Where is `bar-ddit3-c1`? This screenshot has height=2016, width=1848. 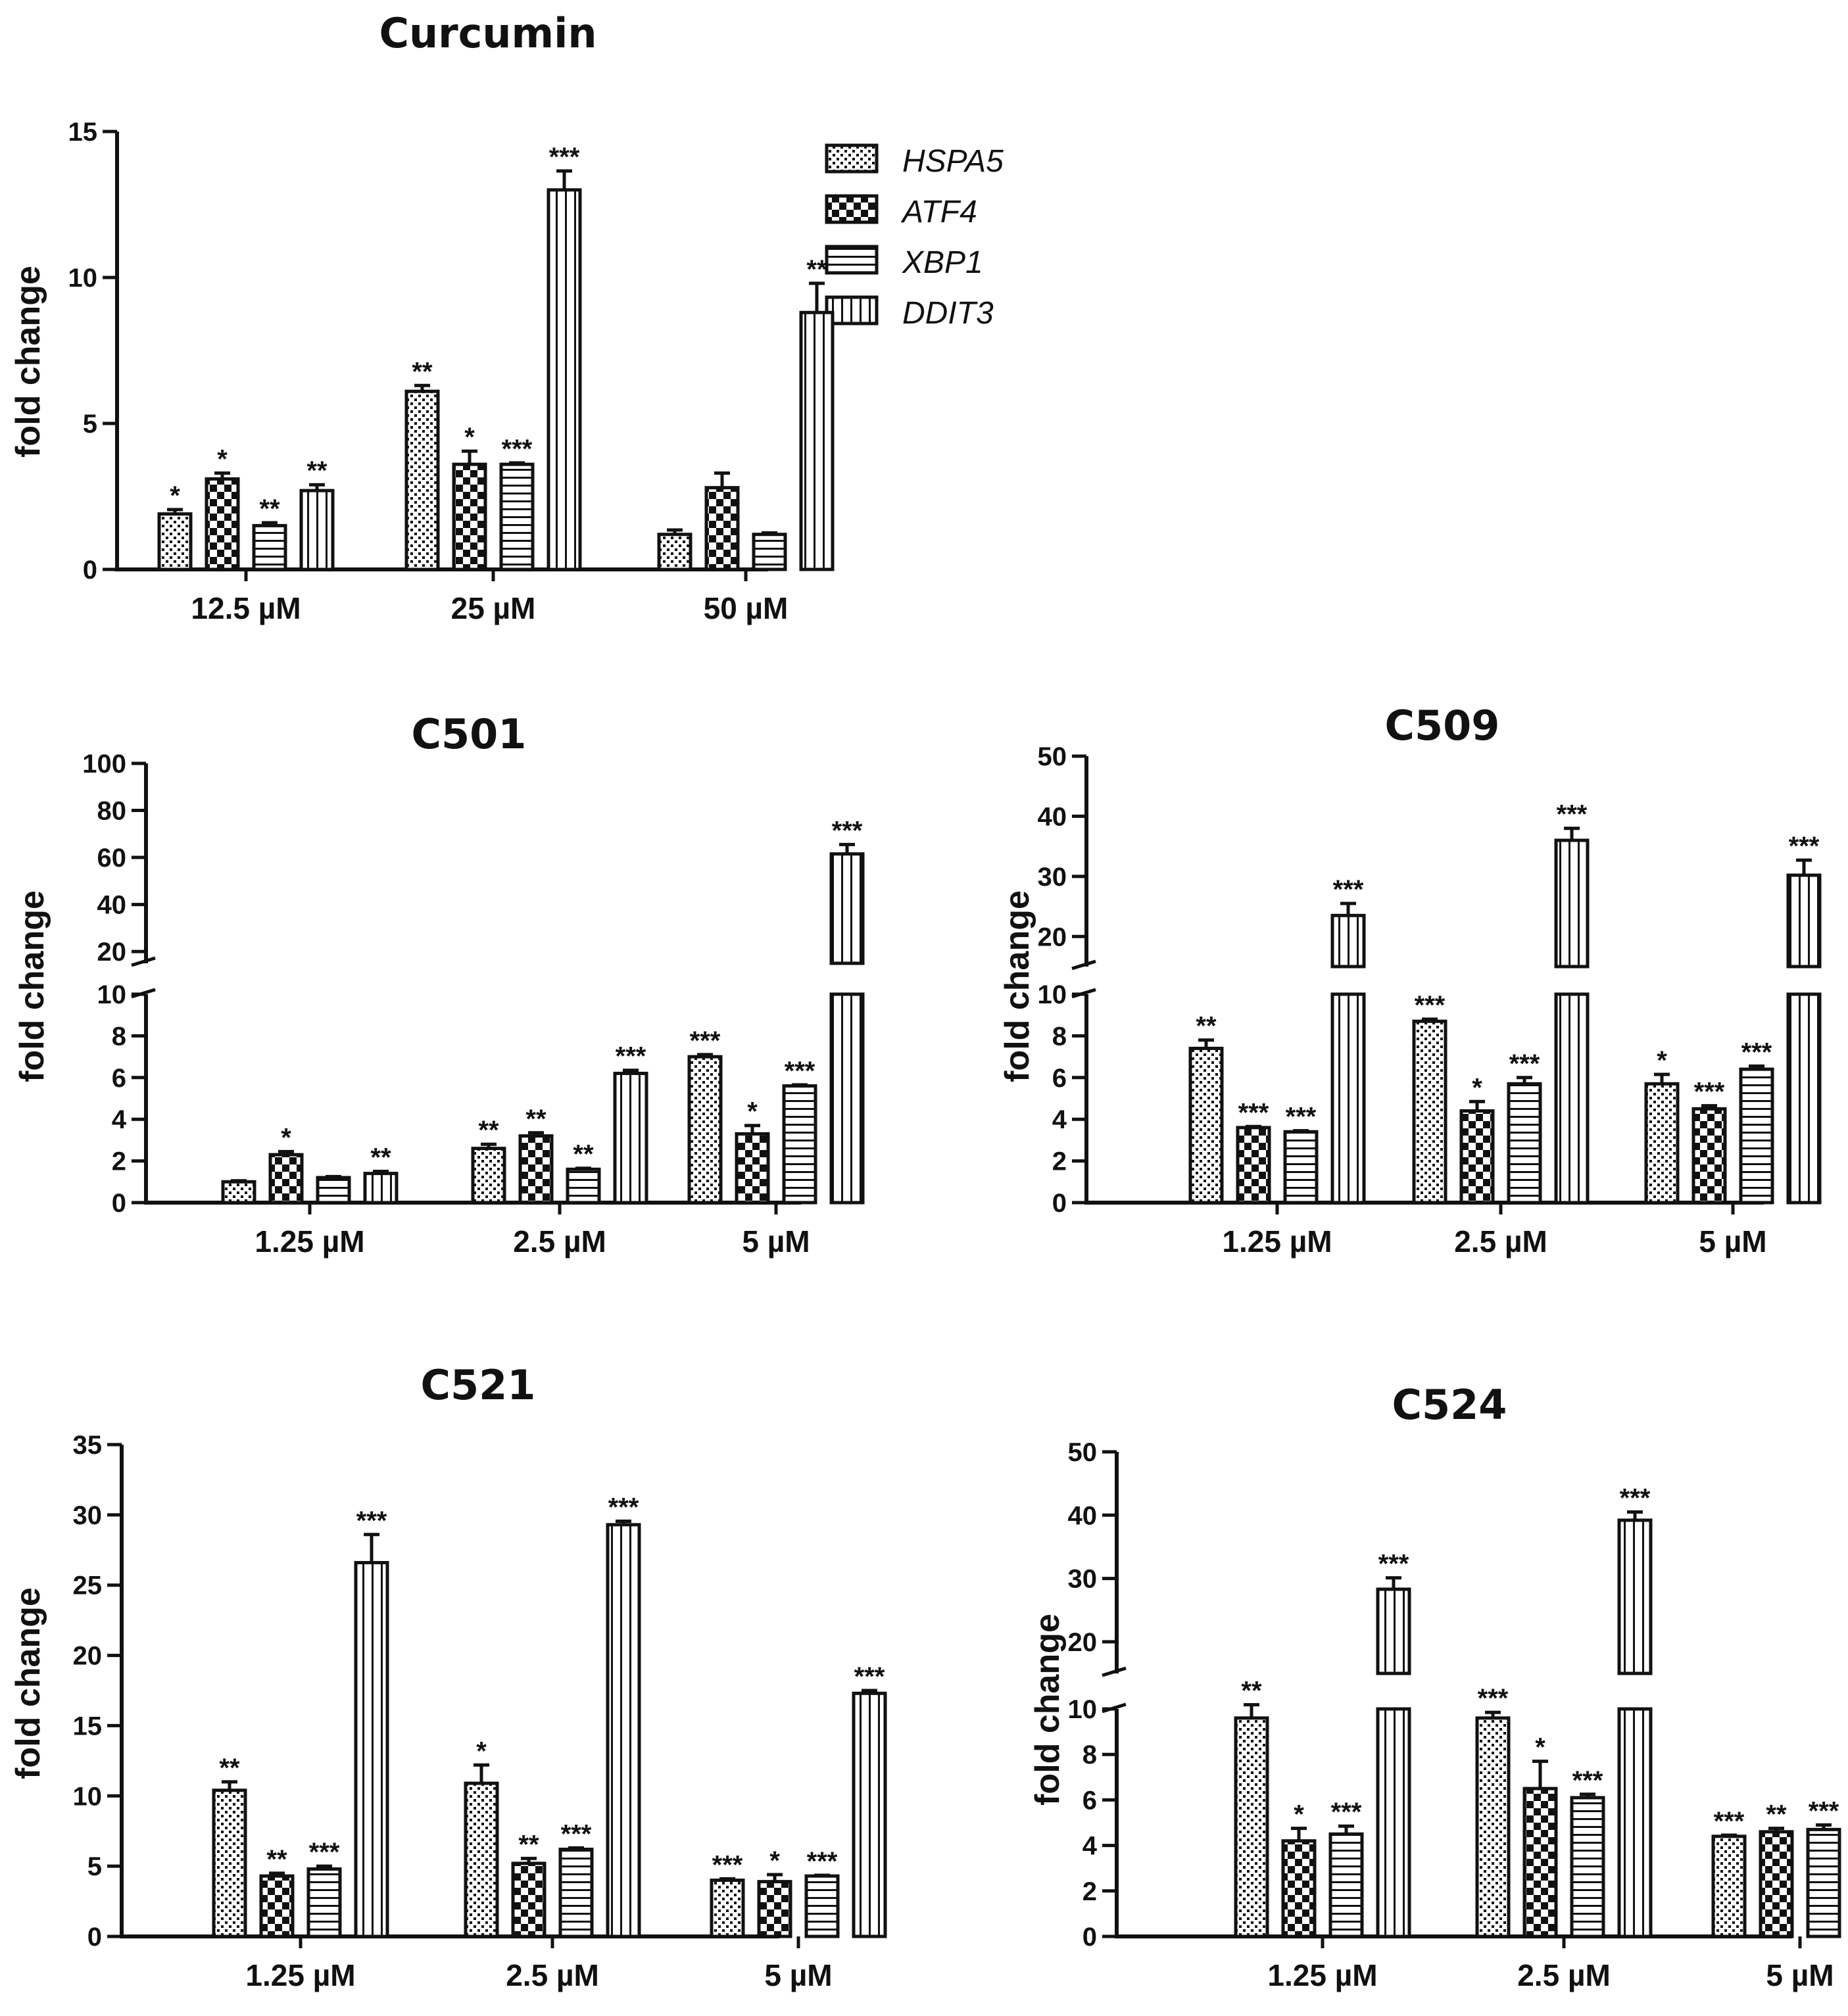
bar-ddit3-c1 is located at coordinates (630, 1138).